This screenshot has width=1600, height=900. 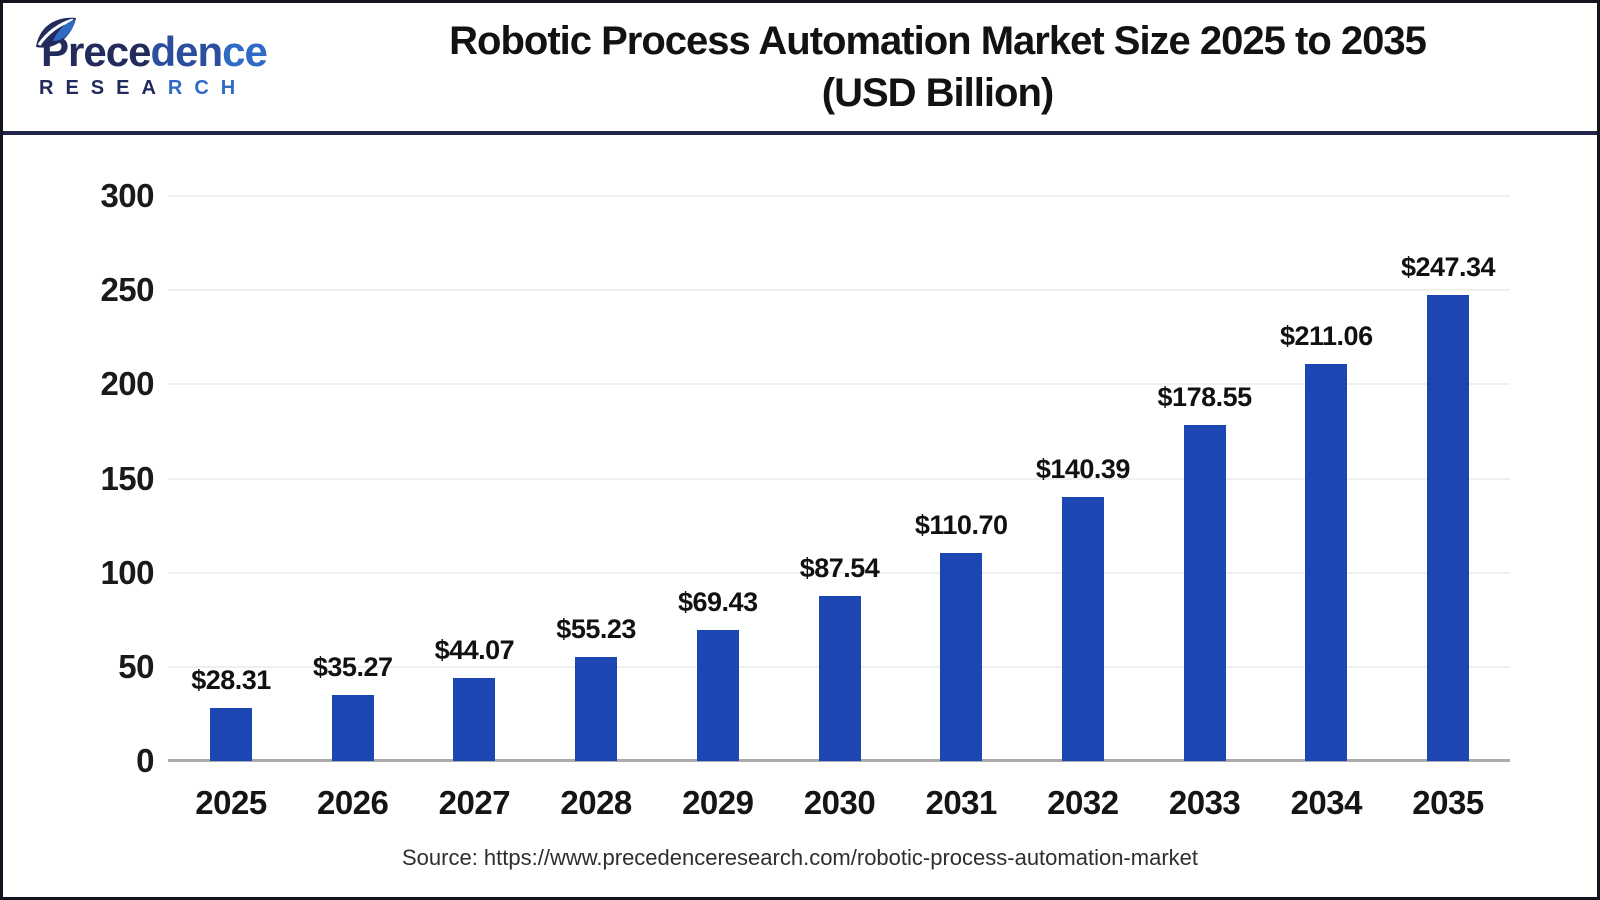 I want to click on x-tick-label-2028: 2028, so click(x=596, y=802).